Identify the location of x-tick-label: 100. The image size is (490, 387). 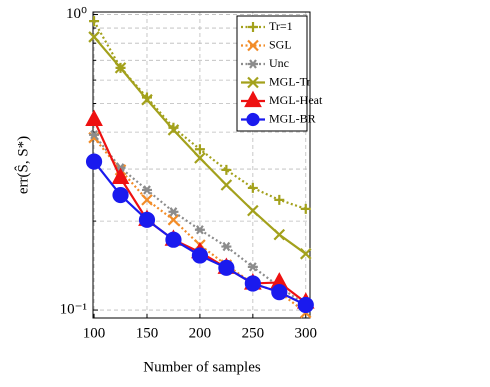
(94, 333).